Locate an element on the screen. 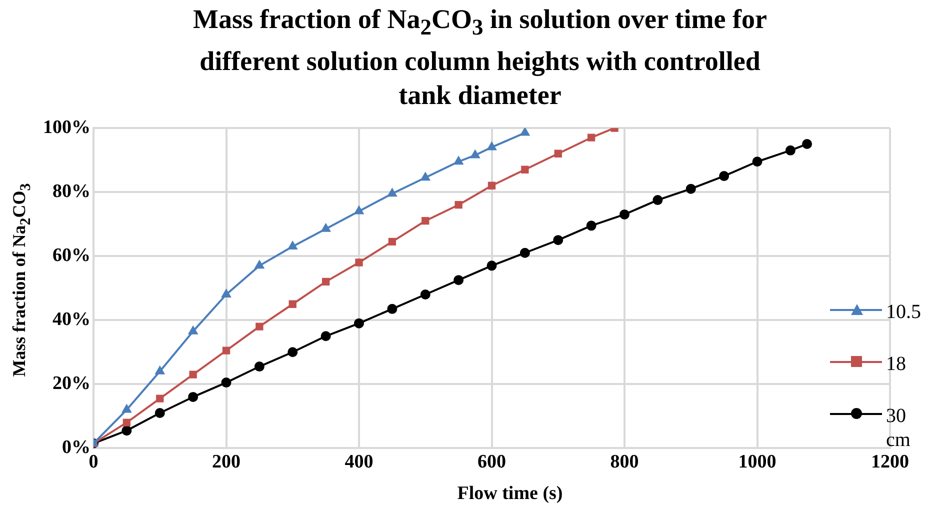  y-tick-label: 60% is located at coordinates (71, 255).